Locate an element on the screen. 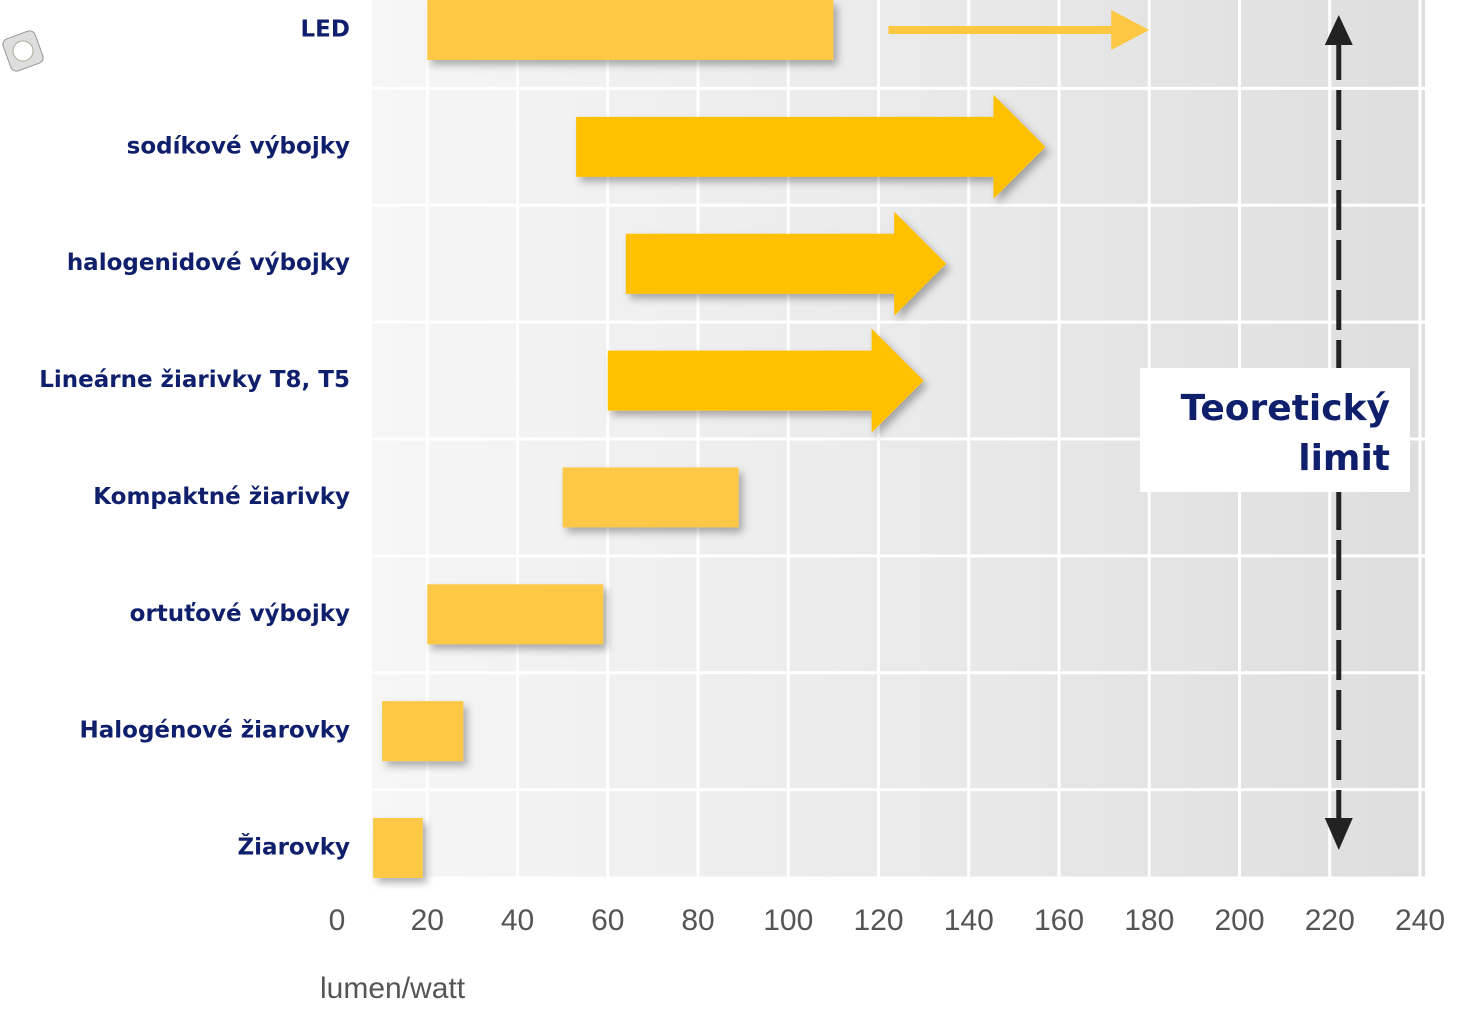 This screenshot has height=1015, width=1461. x-tick-label: 200 is located at coordinates (1239, 920).